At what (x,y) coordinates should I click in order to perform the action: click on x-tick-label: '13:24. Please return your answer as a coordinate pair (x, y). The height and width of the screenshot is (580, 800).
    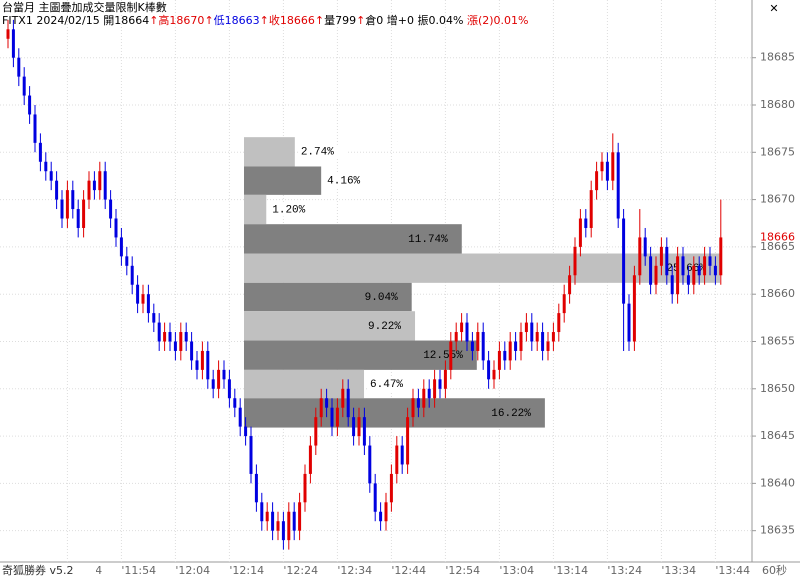
    Looking at the image, I should click on (624, 570).